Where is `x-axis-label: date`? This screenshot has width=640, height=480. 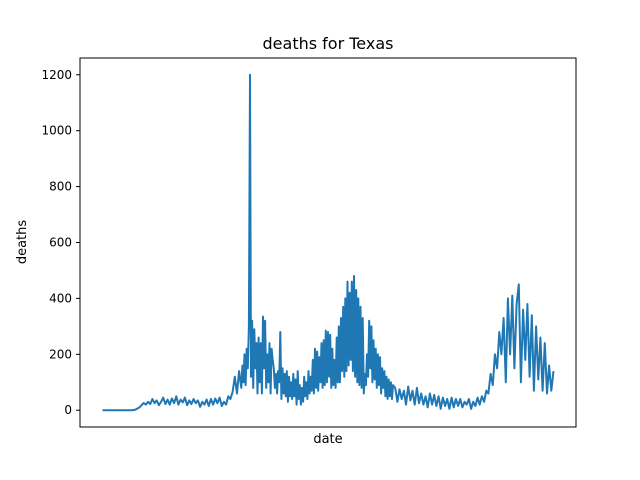 x-axis-label: date is located at coordinates (327, 439).